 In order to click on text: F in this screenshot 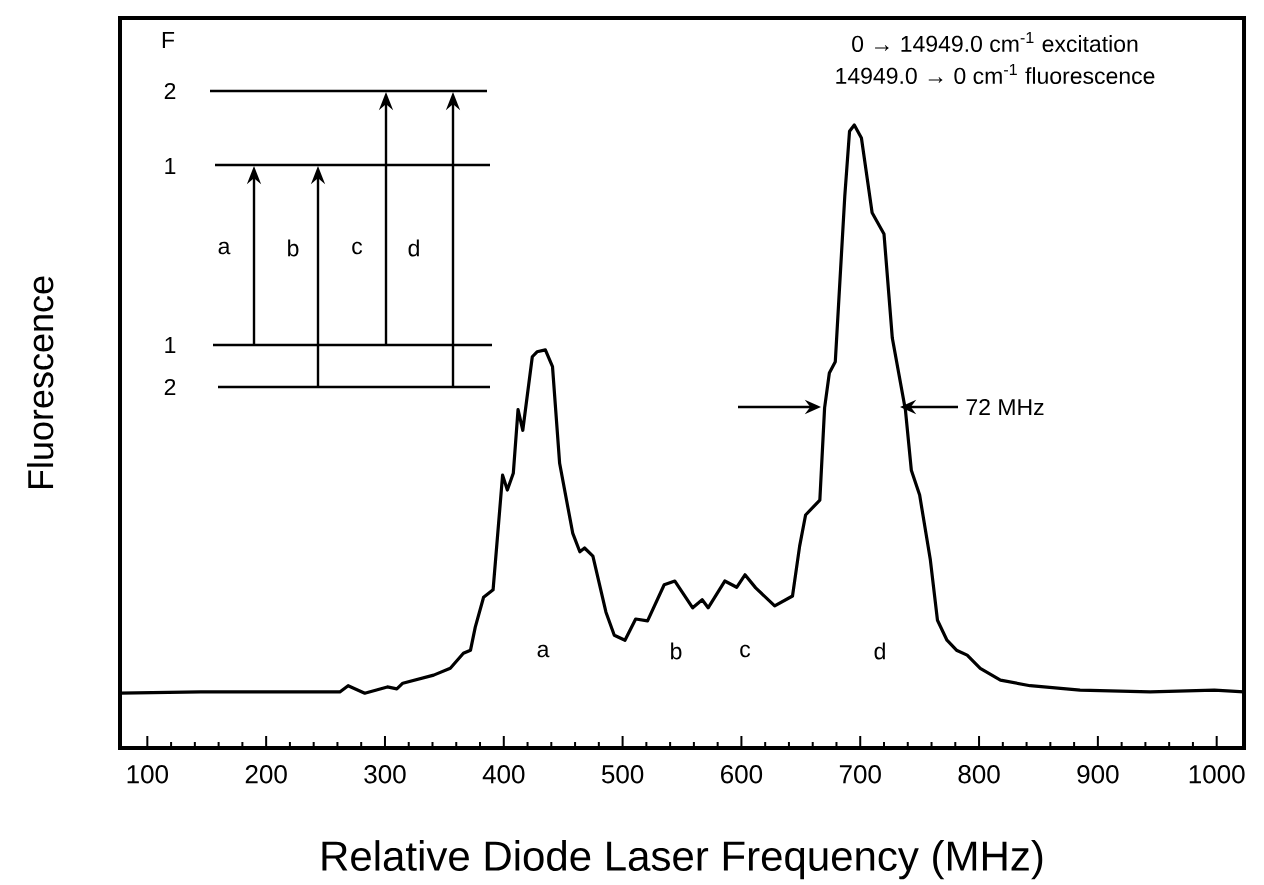, I will do `click(168, 40)`.